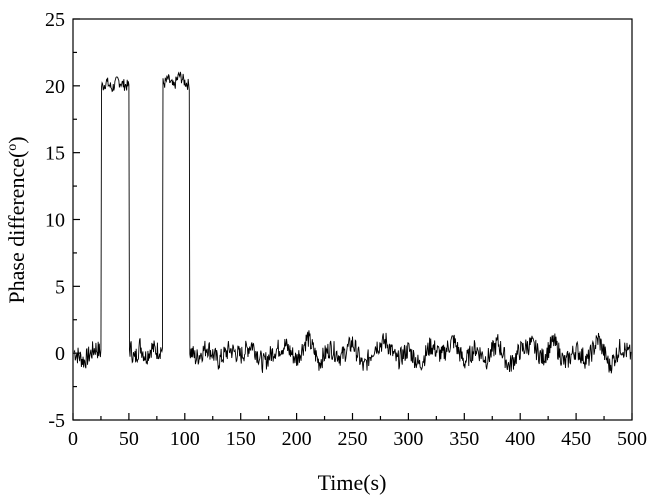 Image resolution: width=652 pixels, height=499 pixels. What do you see at coordinates (55, 154) in the screenshot?
I see `y-tick-label: 15` at bounding box center [55, 154].